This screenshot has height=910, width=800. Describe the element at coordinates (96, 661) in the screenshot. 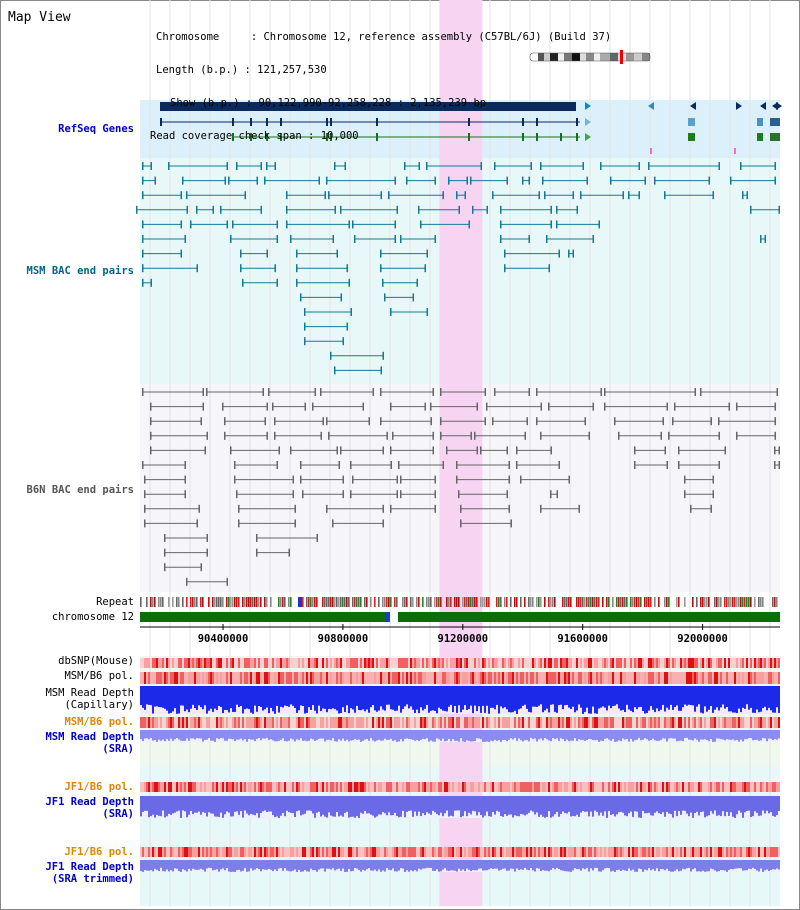

I see `track-label-dbsnp: dbSNP(Mouse)` at that location.